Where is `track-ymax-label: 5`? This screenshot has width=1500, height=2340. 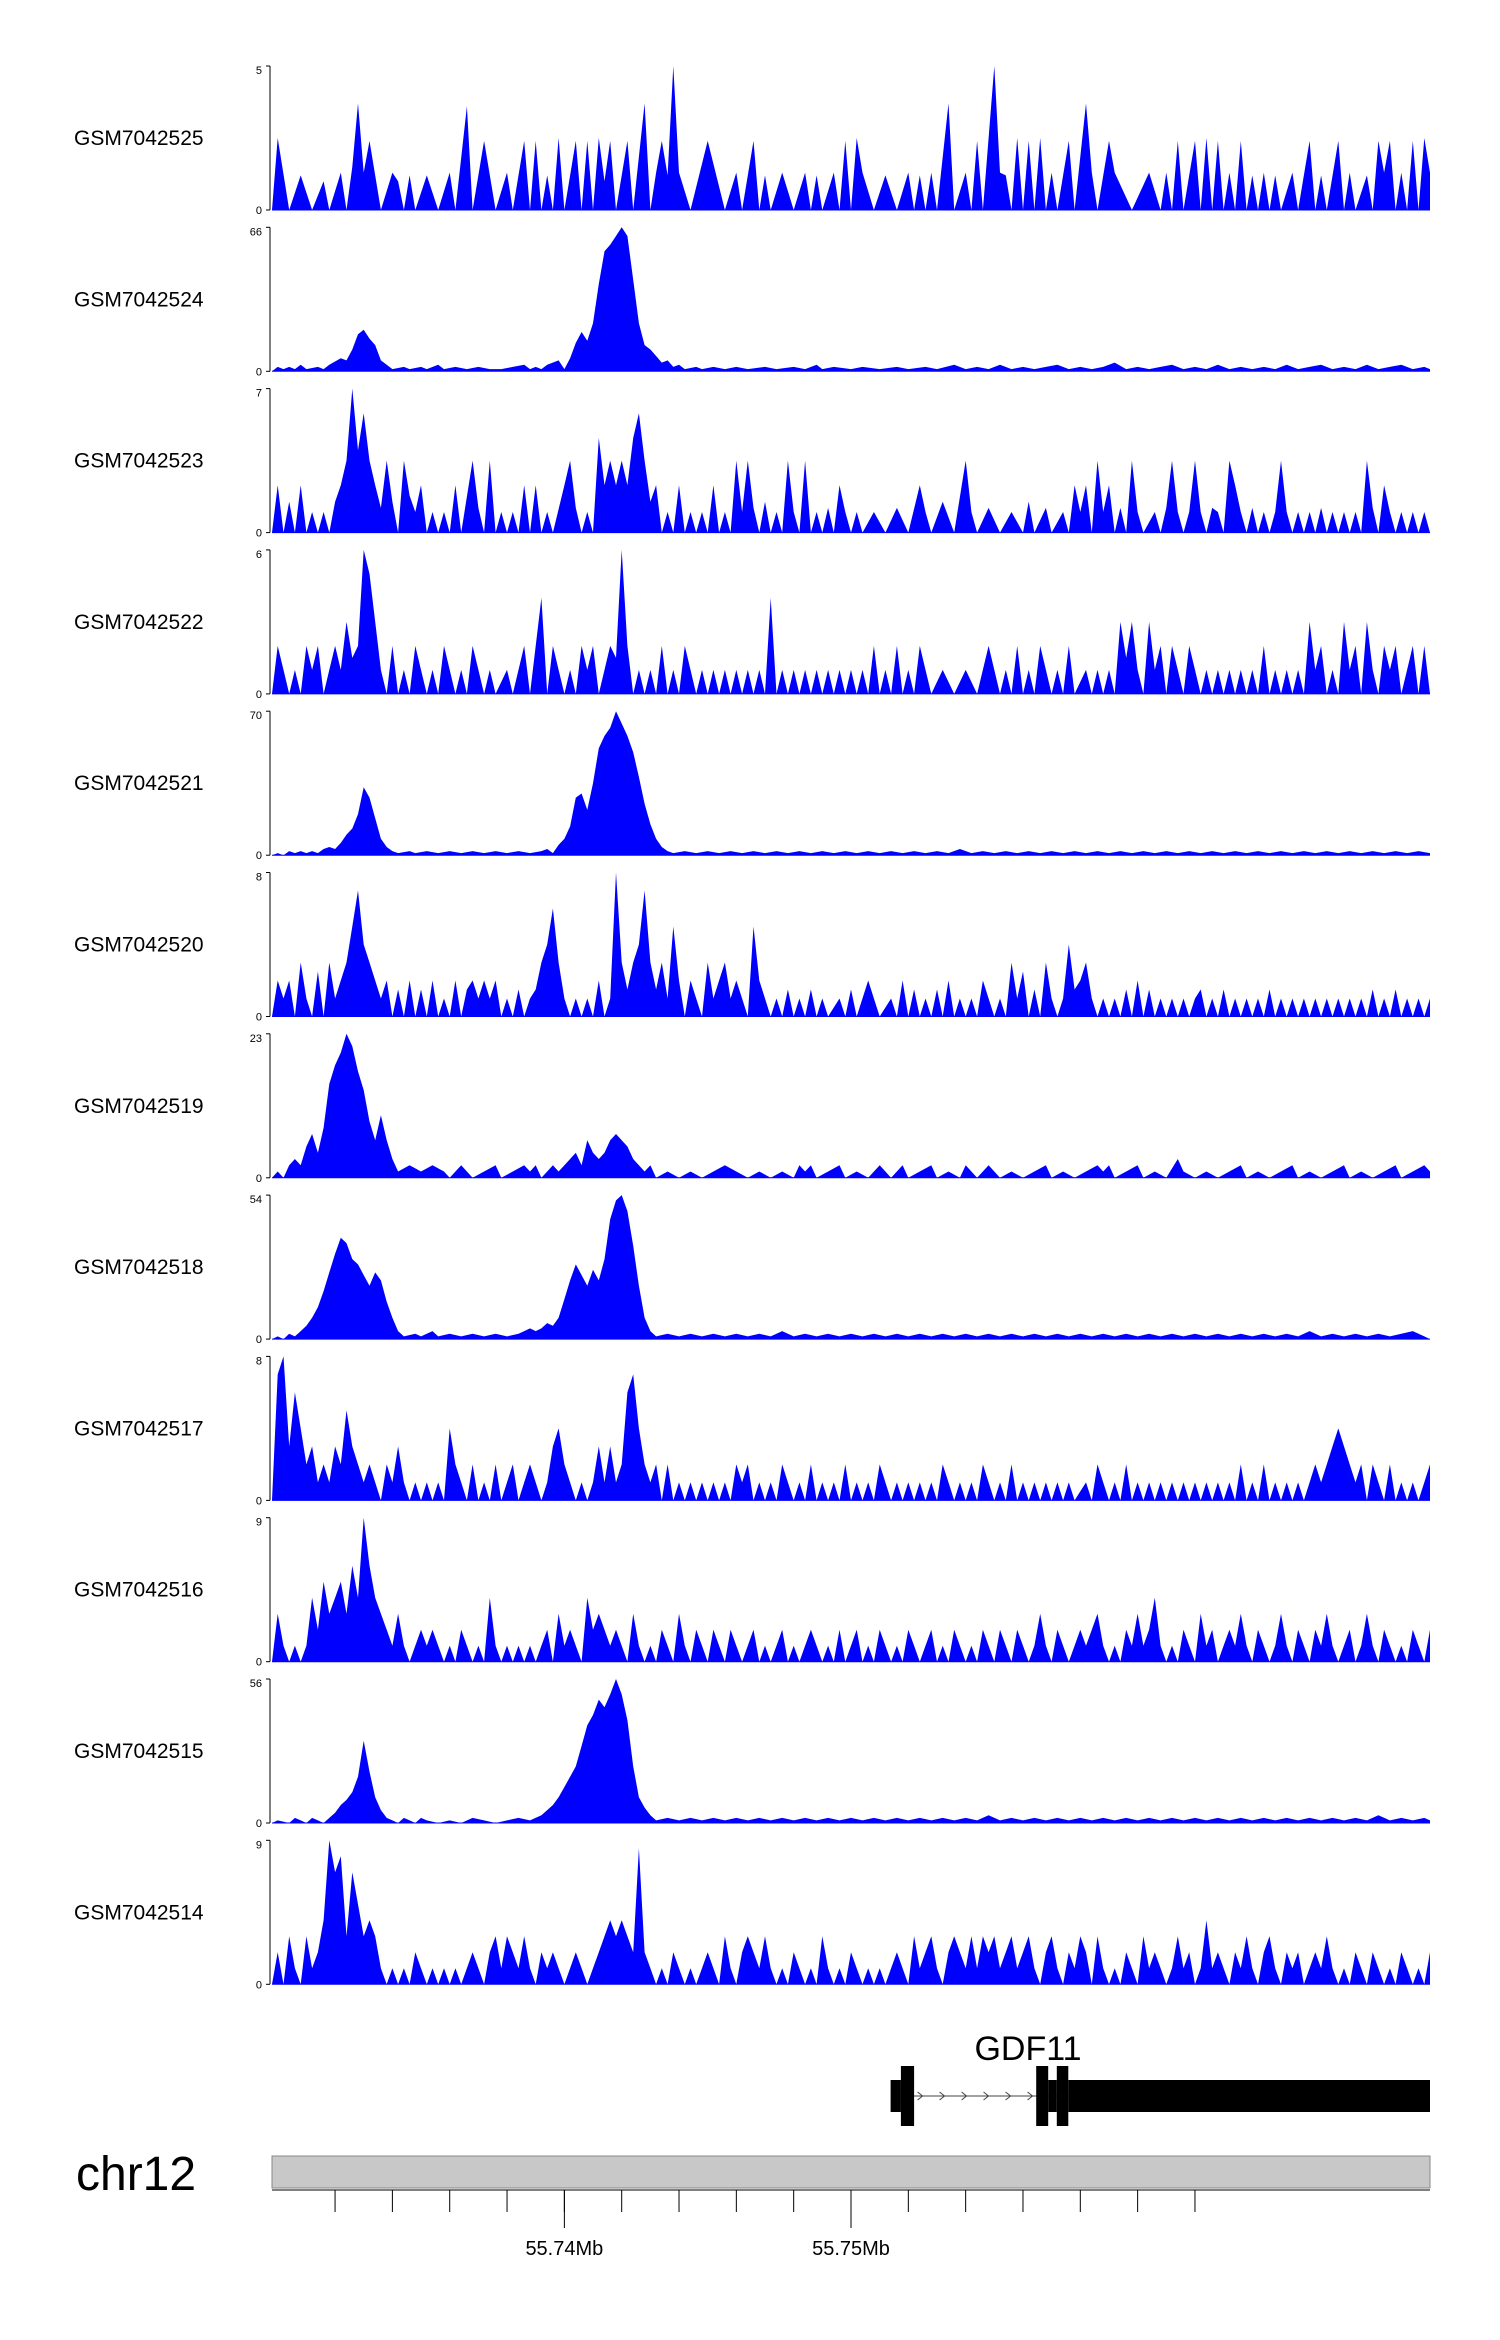
track-ymax-label: 5 is located at coordinates (259, 71).